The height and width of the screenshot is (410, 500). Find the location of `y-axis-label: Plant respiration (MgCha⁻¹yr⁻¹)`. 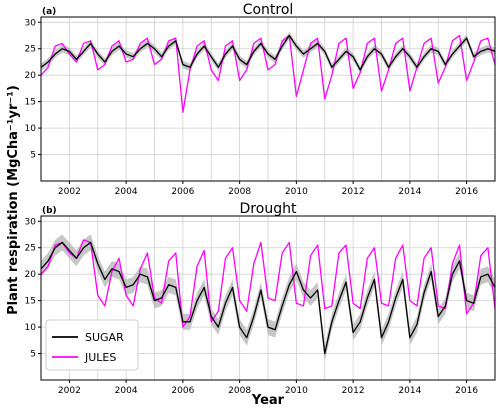

y-axis-label: Plant respiration (MgCha⁻¹yr⁻¹) is located at coordinates (13, 200).